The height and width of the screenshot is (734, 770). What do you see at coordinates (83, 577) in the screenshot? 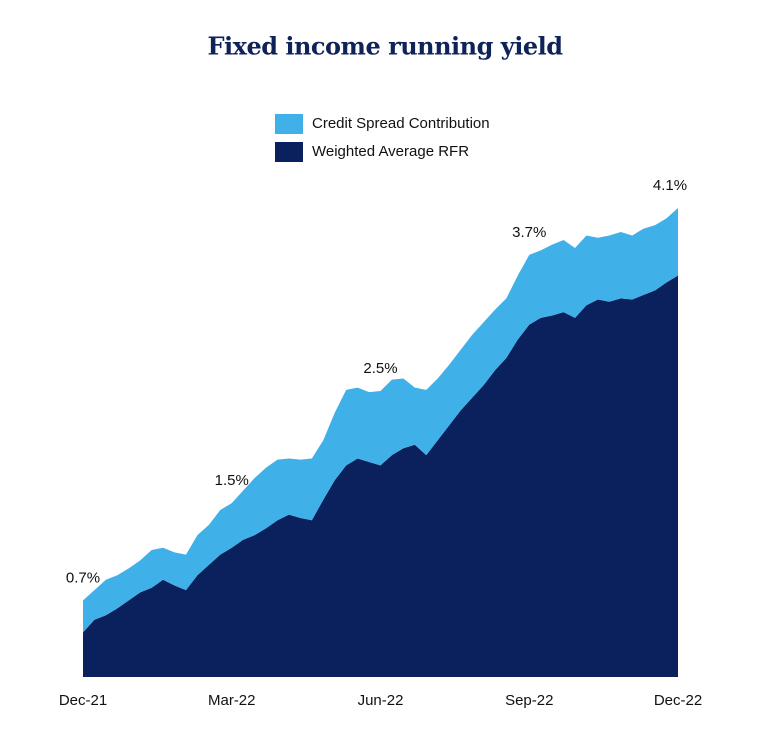
I see `data-label: 0.7%` at bounding box center [83, 577].